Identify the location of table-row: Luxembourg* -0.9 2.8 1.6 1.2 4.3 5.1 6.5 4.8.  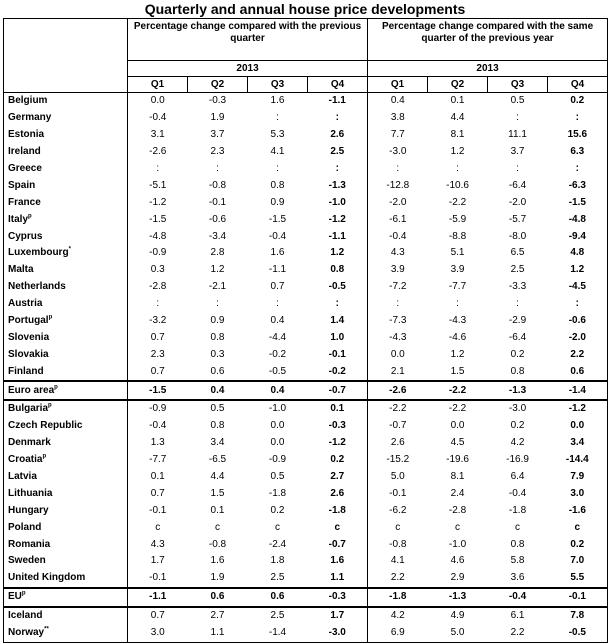
(306, 253).